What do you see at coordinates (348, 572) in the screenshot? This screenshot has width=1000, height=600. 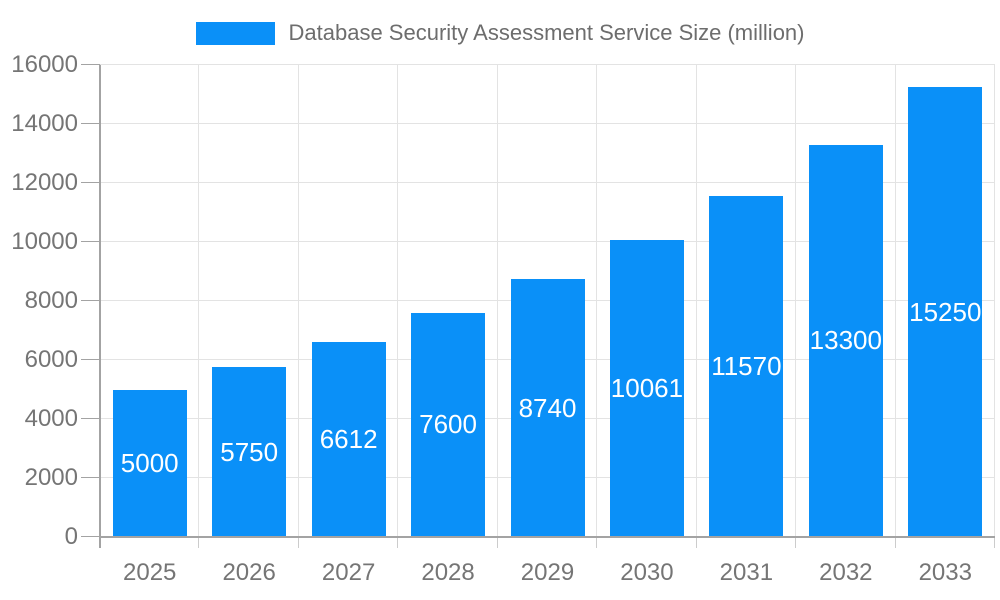 I see `x-tick-label: 2027` at bounding box center [348, 572].